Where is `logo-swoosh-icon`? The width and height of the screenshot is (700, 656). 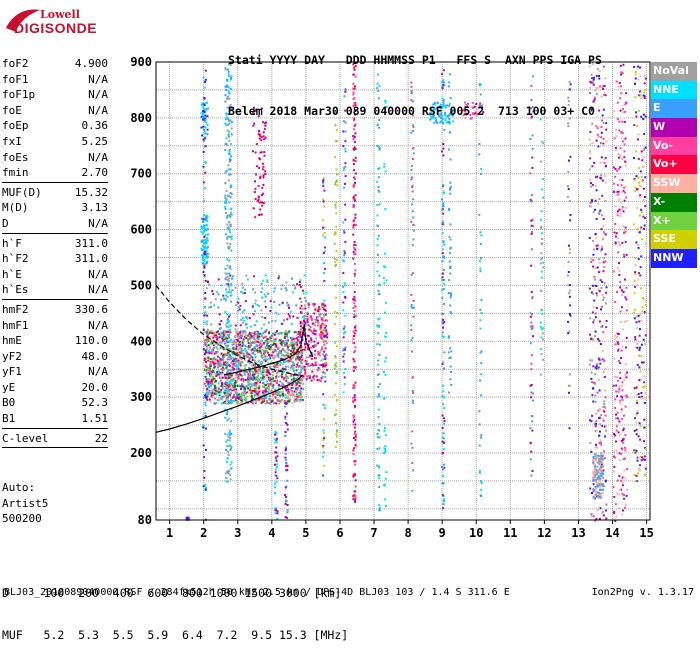 logo-swoosh-icon is located at coordinates (23, 20).